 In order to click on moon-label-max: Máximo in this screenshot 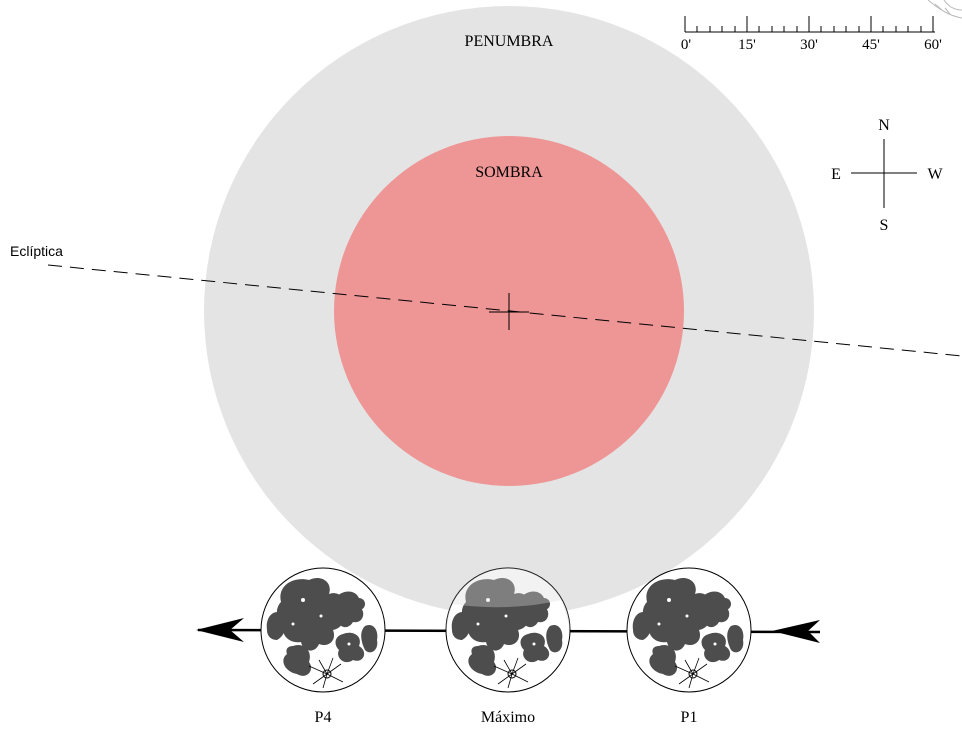, I will do `click(508, 717)`.